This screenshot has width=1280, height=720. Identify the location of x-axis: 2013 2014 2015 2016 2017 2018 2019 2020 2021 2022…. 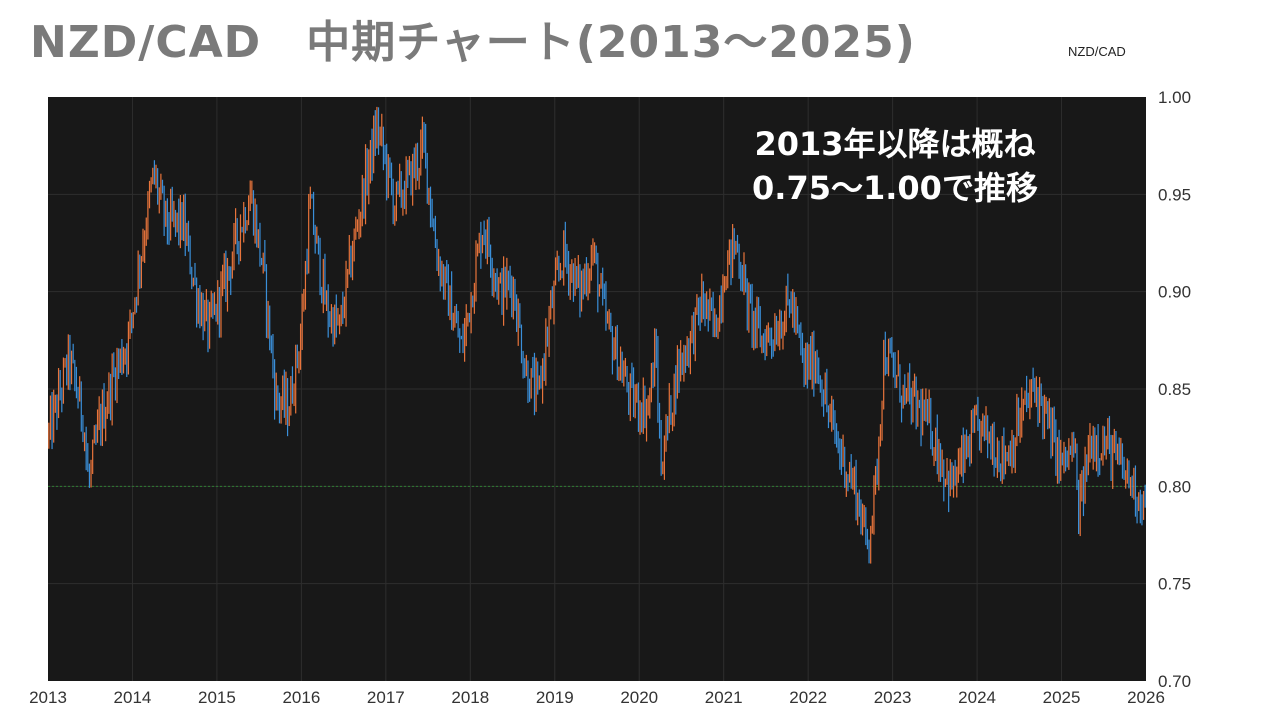
(597, 697).